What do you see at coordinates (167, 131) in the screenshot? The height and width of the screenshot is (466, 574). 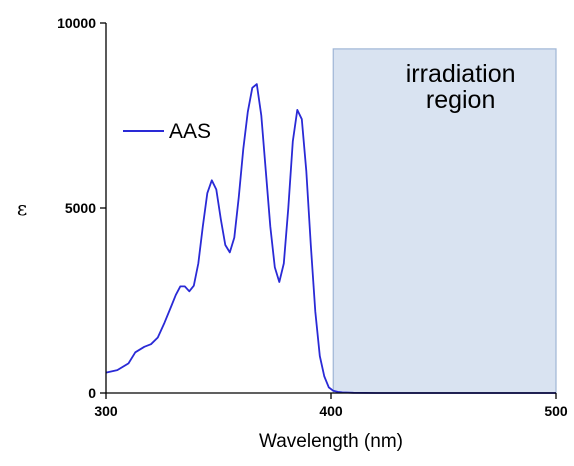 I see `legend: AAS` at bounding box center [167, 131].